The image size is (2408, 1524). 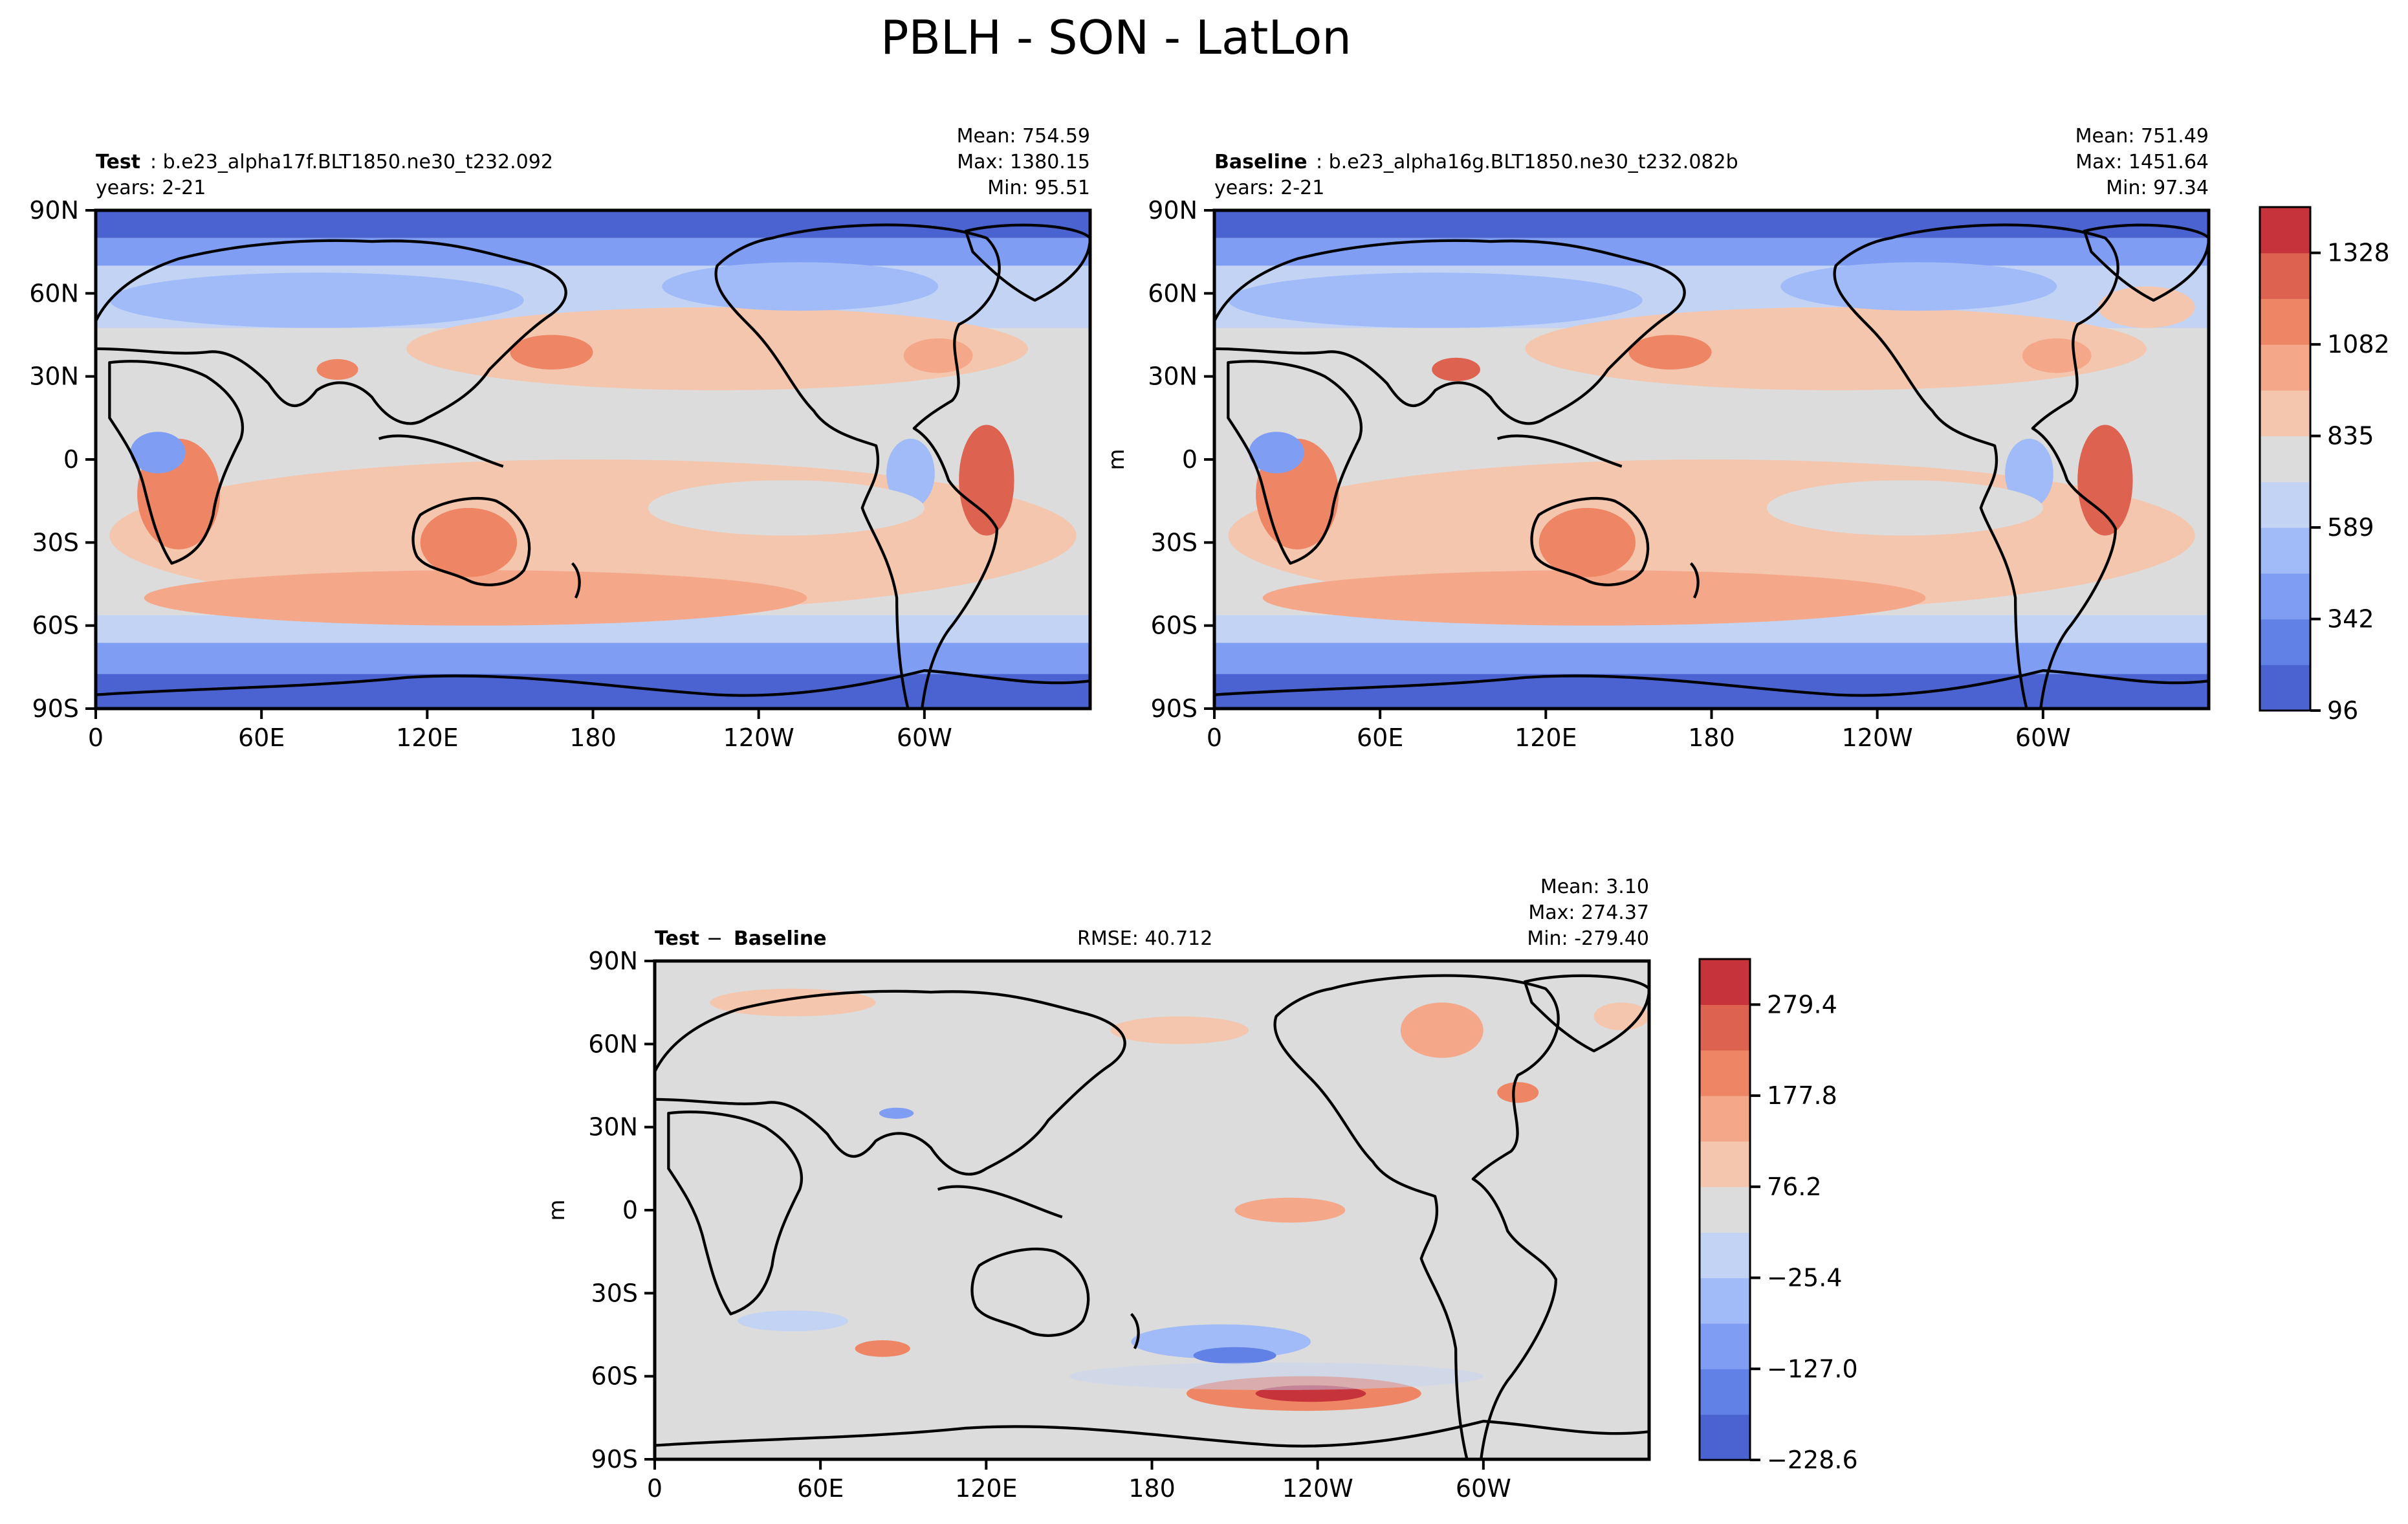 What do you see at coordinates (1261, 162) in the screenshot?
I see `panel-title-bold: Baseline` at bounding box center [1261, 162].